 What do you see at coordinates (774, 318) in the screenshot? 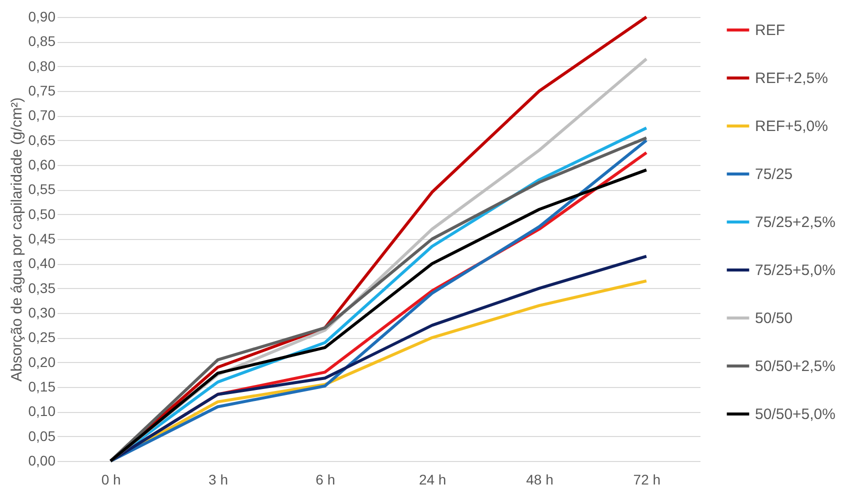
I see `legend-label: 50/50` at bounding box center [774, 318].